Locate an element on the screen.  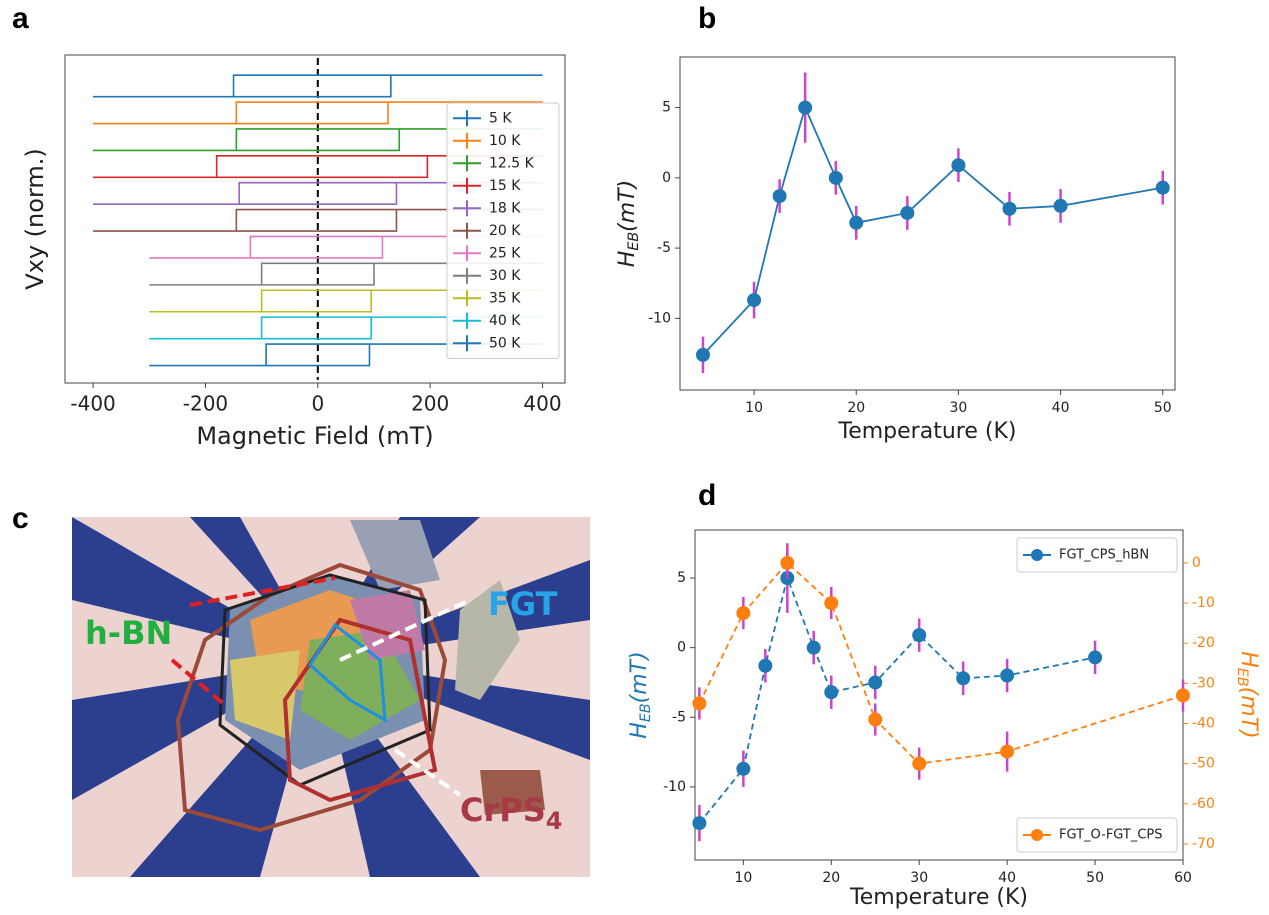
y-tick-label: 5 is located at coordinates (666, 108).